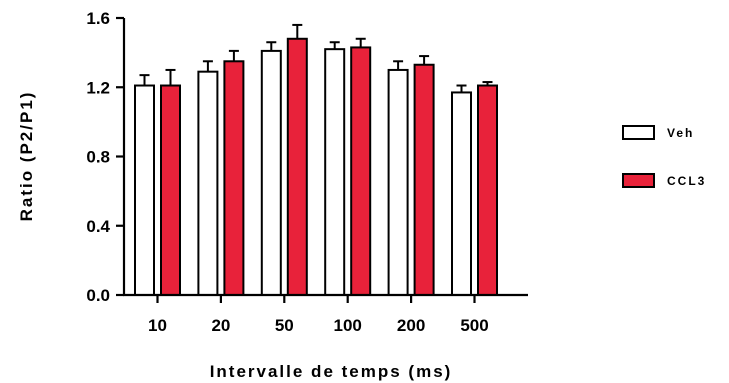 This screenshot has height=383, width=729. What do you see at coordinates (664, 156) in the screenshot?
I see `legend: Veh CCL3` at bounding box center [664, 156].